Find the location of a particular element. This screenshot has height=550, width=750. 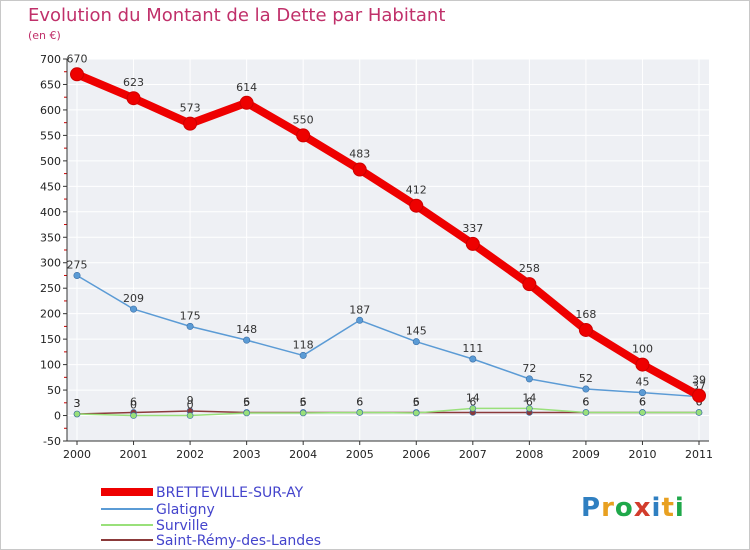

logo-letter: t is located at coordinates (668, 508).